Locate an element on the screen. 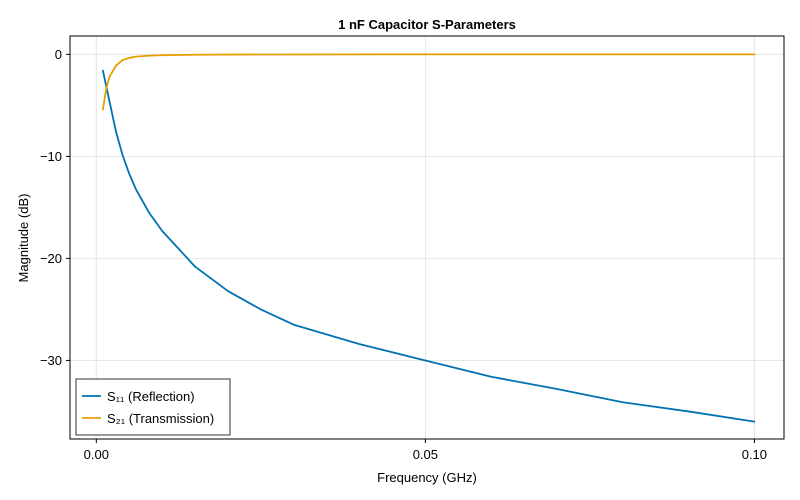 The height and width of the screenshot is (500, 800). y-tick-label: −20 is located at coordinates (51, 258).